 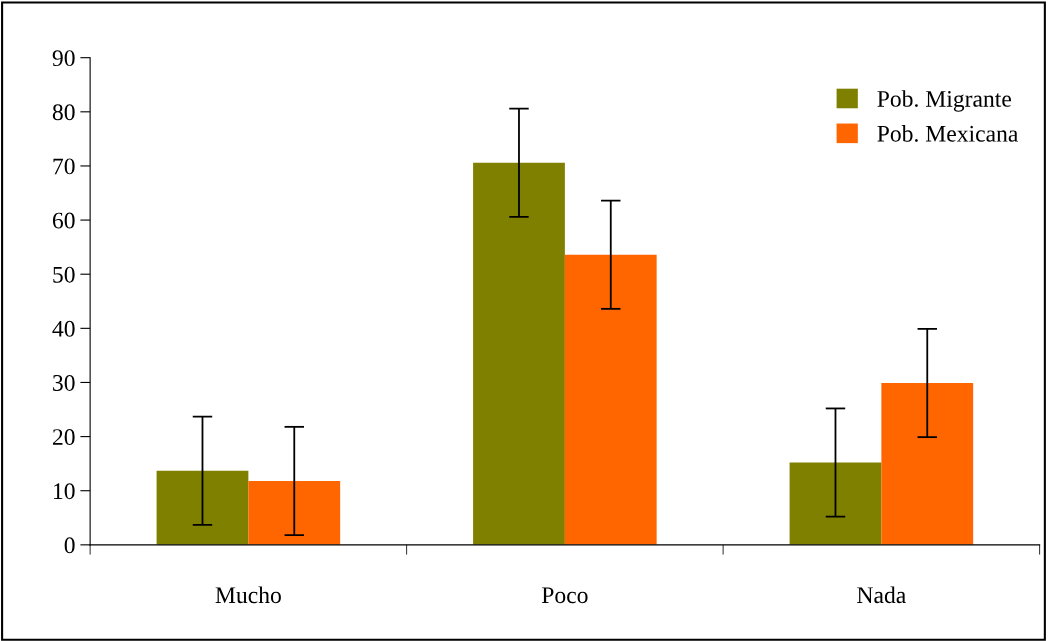 I want to click on y-tick-label: 30, so click(x=64, y=382).